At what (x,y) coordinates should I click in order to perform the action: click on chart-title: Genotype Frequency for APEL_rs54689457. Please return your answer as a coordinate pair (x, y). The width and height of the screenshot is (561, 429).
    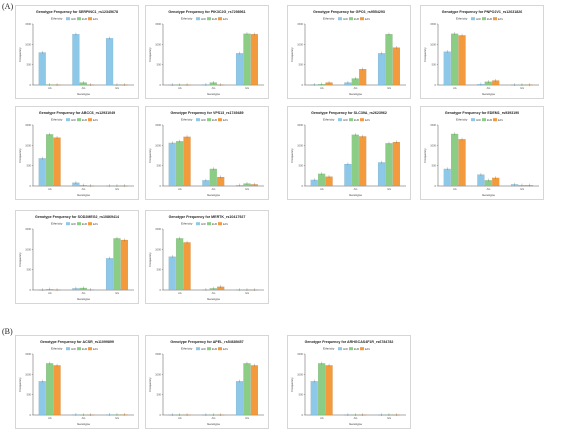
    Looking at the image, I should click on (206, 342).